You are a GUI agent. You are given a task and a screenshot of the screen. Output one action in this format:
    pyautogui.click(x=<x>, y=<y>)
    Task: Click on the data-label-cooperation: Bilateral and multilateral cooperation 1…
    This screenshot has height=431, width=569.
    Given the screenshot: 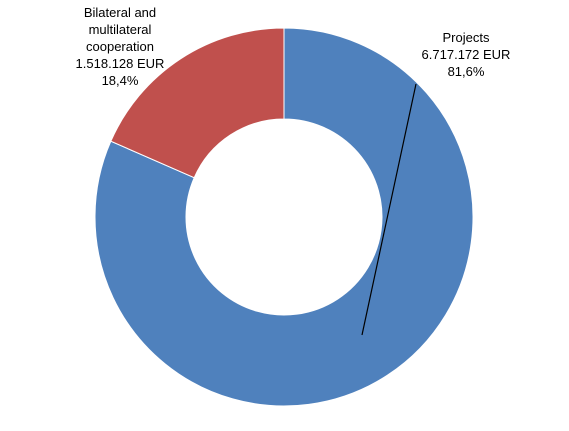 What is the action you would take?
    pyautogui.click(x=120, y=46)
    